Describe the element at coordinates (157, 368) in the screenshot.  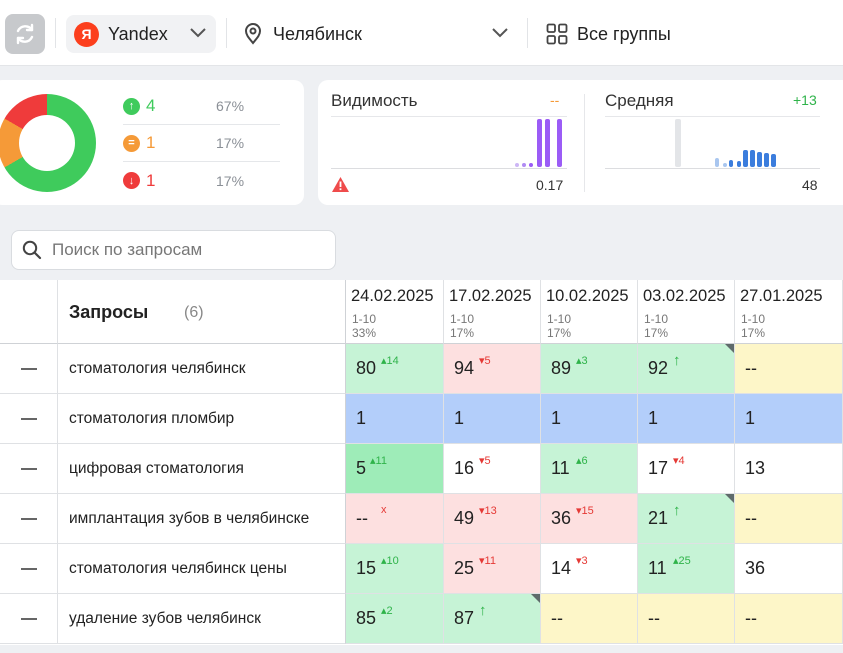
I see `query-label: стоматология челябинск` at that location.